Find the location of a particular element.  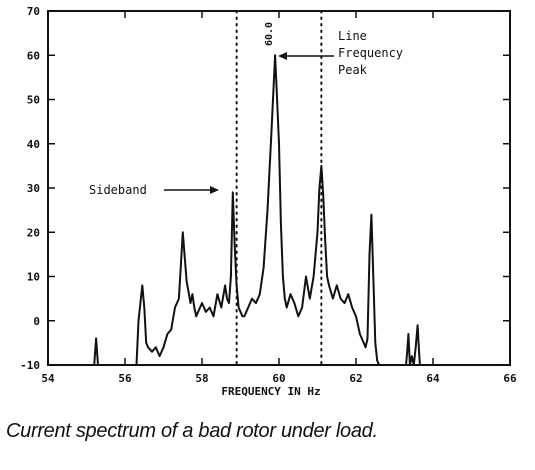

x-tick-label: 60 is located at coordinates (278, 378).